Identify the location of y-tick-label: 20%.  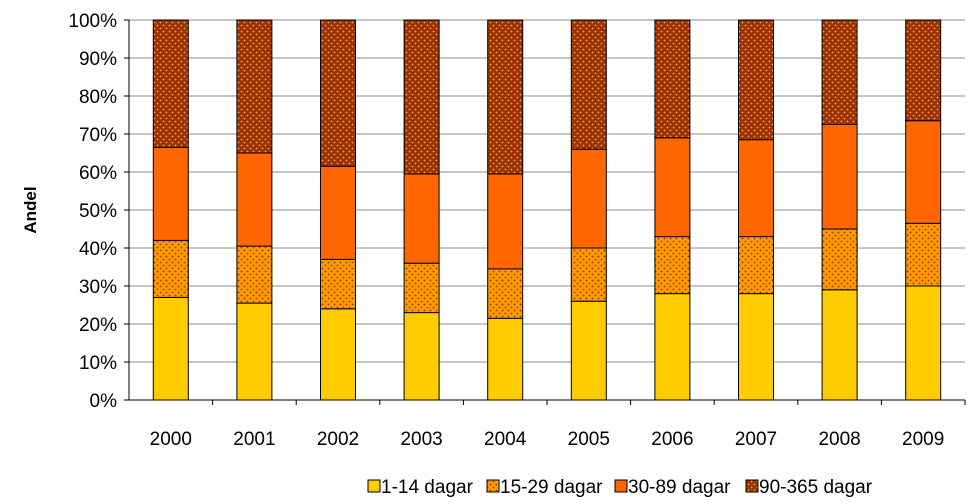
(98, 325).